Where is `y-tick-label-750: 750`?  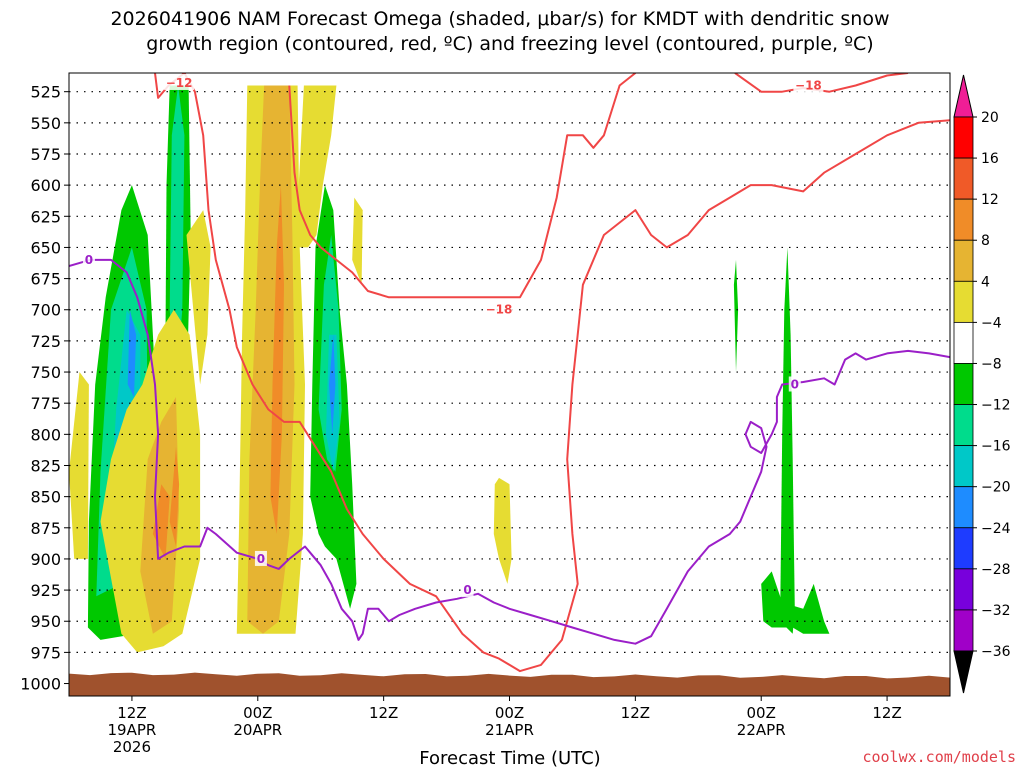
y-tick-label-750: 750 is located at coordinates (45, 372).